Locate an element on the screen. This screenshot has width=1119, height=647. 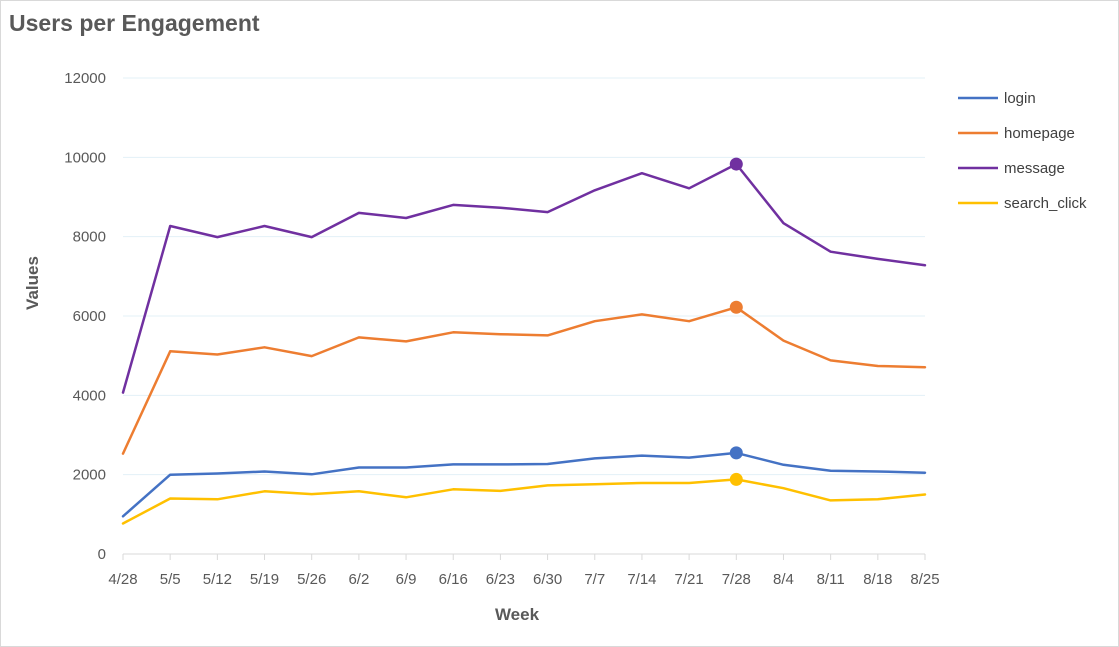
legend-label-search_click: search_click is located at coordinates (1045, 203).